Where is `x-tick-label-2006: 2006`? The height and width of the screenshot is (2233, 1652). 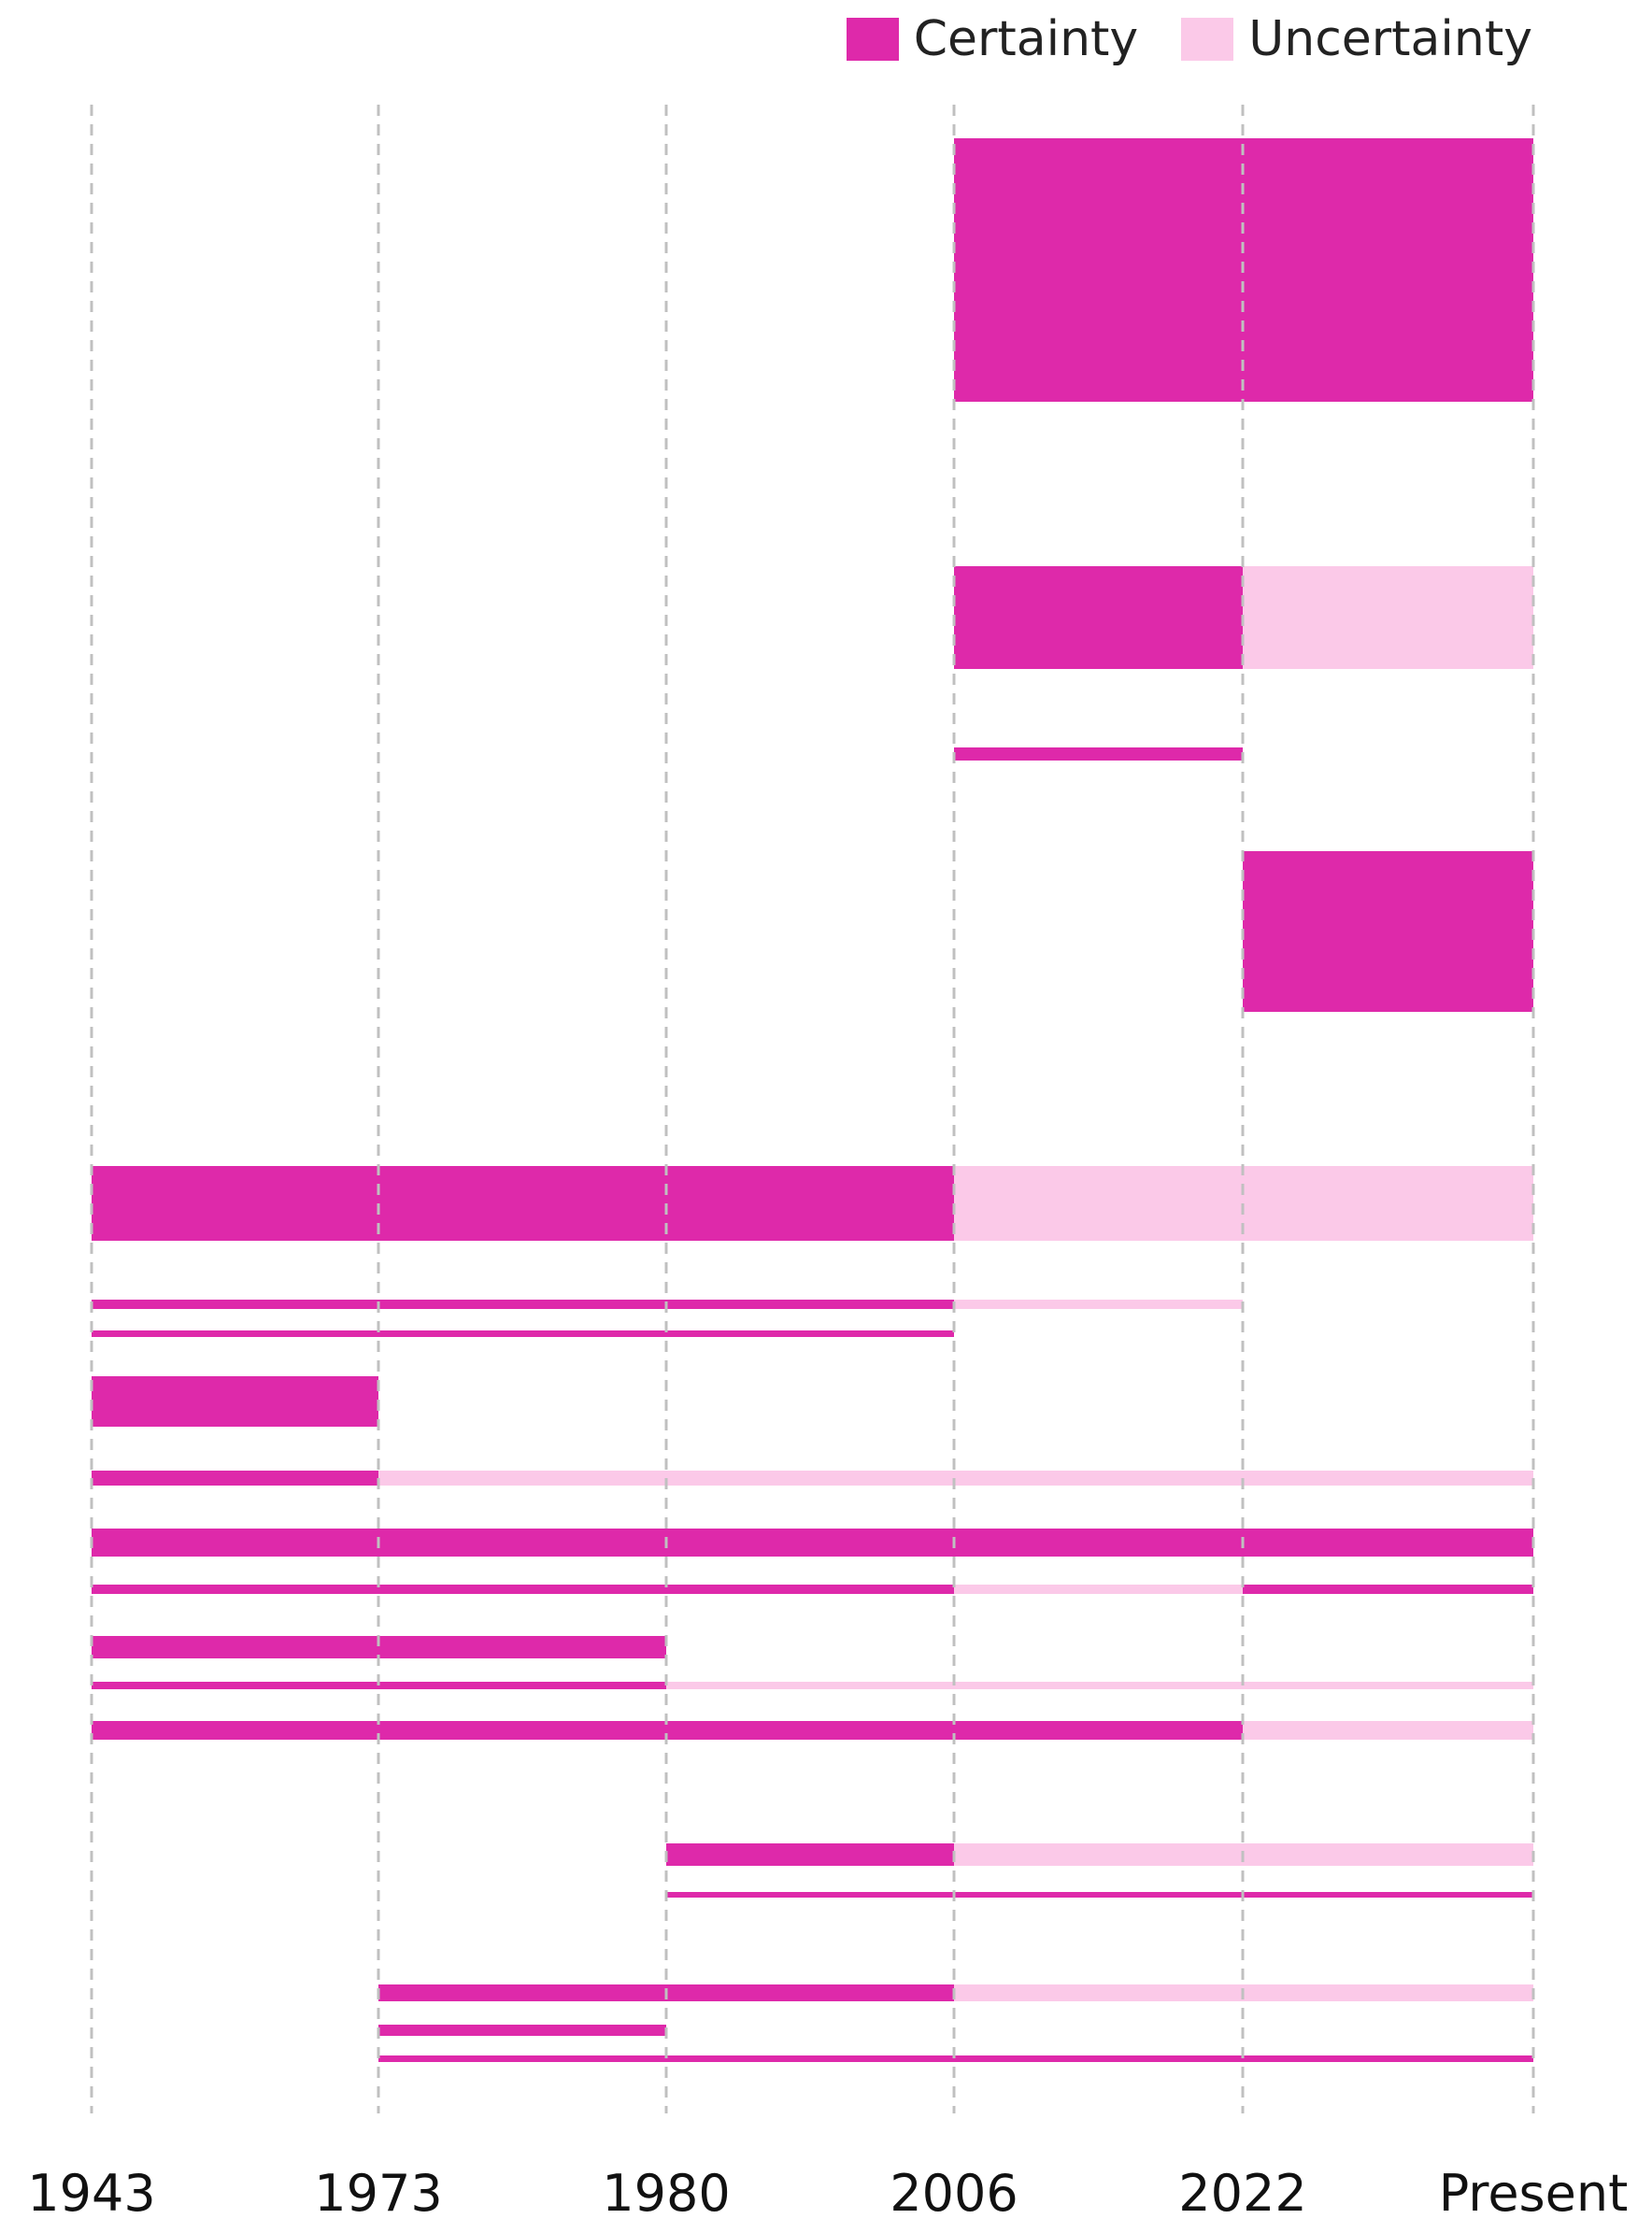 x-tick-label-2006: 2006 is located at coordinates (954, 2193).